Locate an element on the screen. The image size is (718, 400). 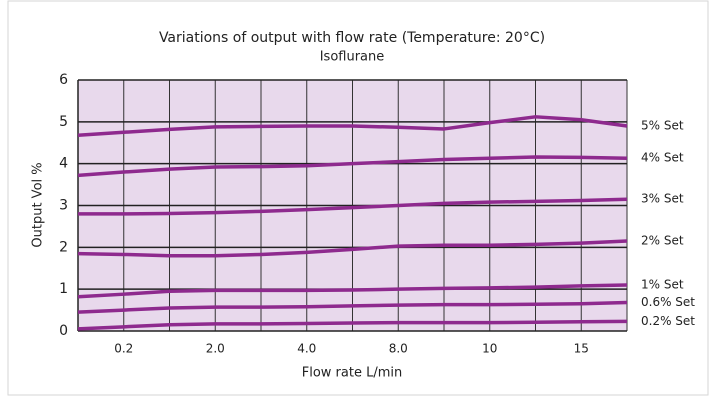
series-label: 1% Set is located at coordinates (662, 284).